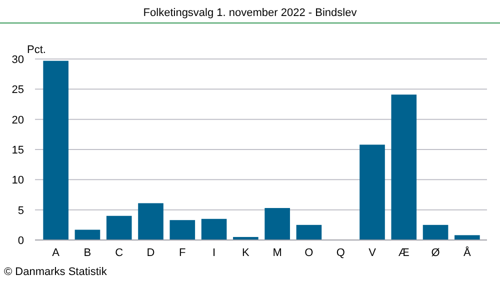 This screenshot has height=282, width=500. Describe the element at coordinates (21, 210) in the screenshot. I see `y-tick-label: 5` at that location.